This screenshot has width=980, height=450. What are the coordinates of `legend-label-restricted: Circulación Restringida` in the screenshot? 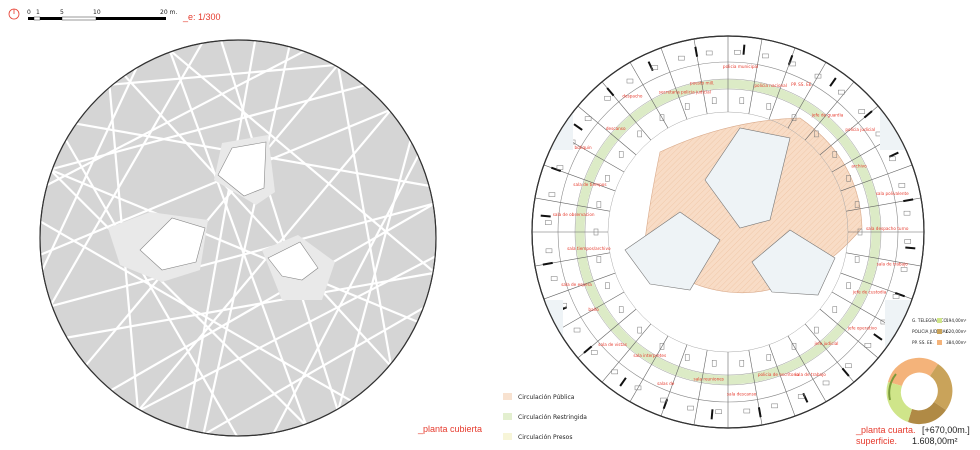 It's located at (552, 417).